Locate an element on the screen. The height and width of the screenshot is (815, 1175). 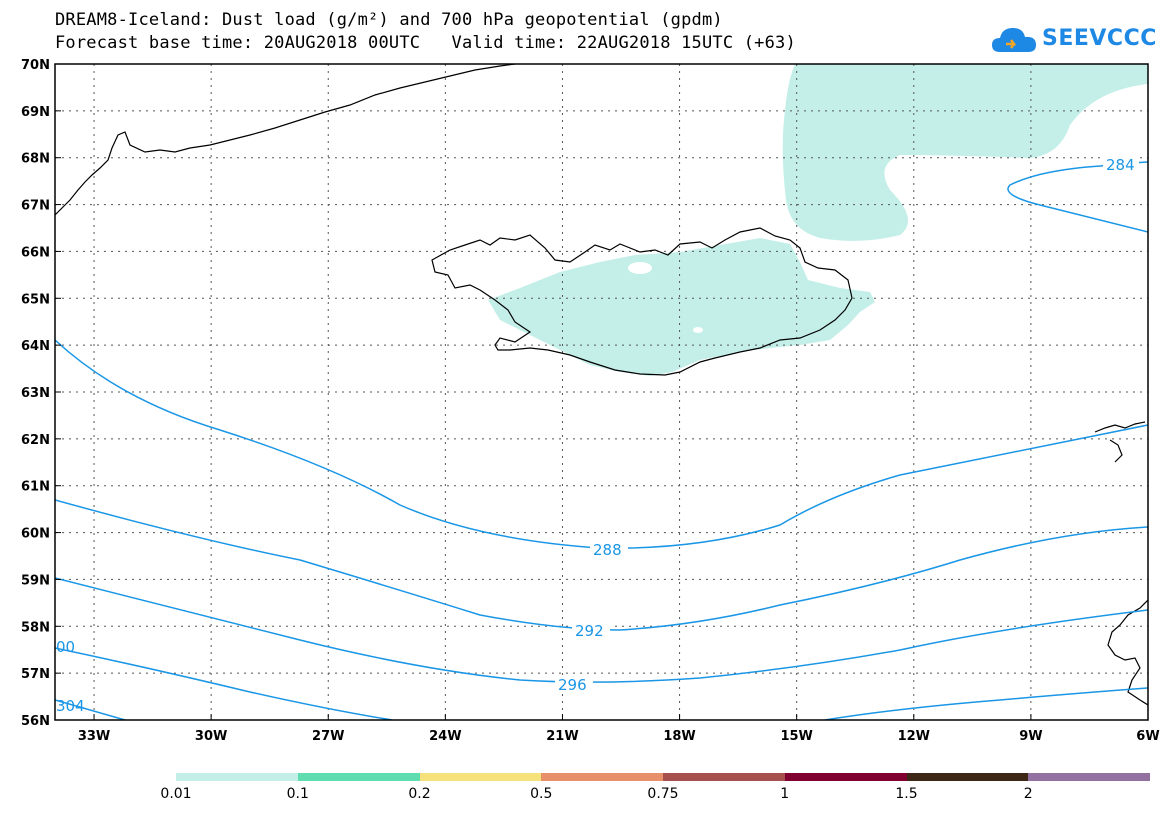
contour-300-east is located at coordinates (986, 703).